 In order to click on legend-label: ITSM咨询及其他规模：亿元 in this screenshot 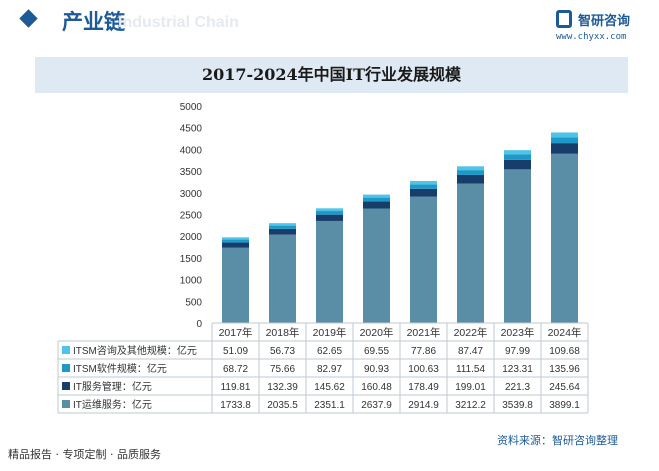, I will do `click(135, 350)`.